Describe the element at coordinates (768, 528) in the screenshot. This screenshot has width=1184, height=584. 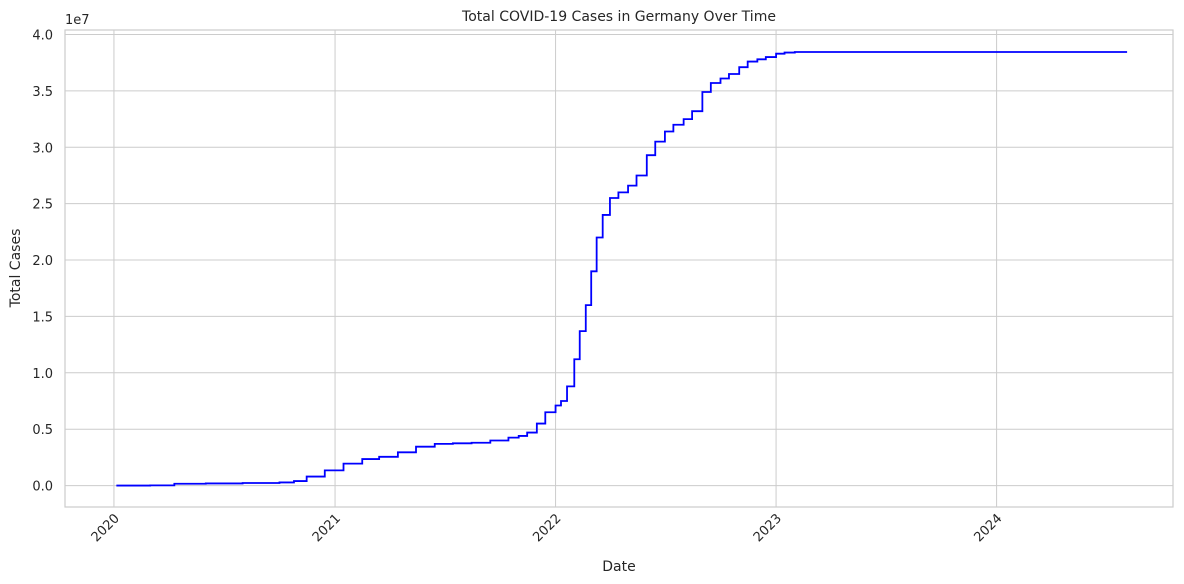
I see `x-tick-label: 2023` at that location.